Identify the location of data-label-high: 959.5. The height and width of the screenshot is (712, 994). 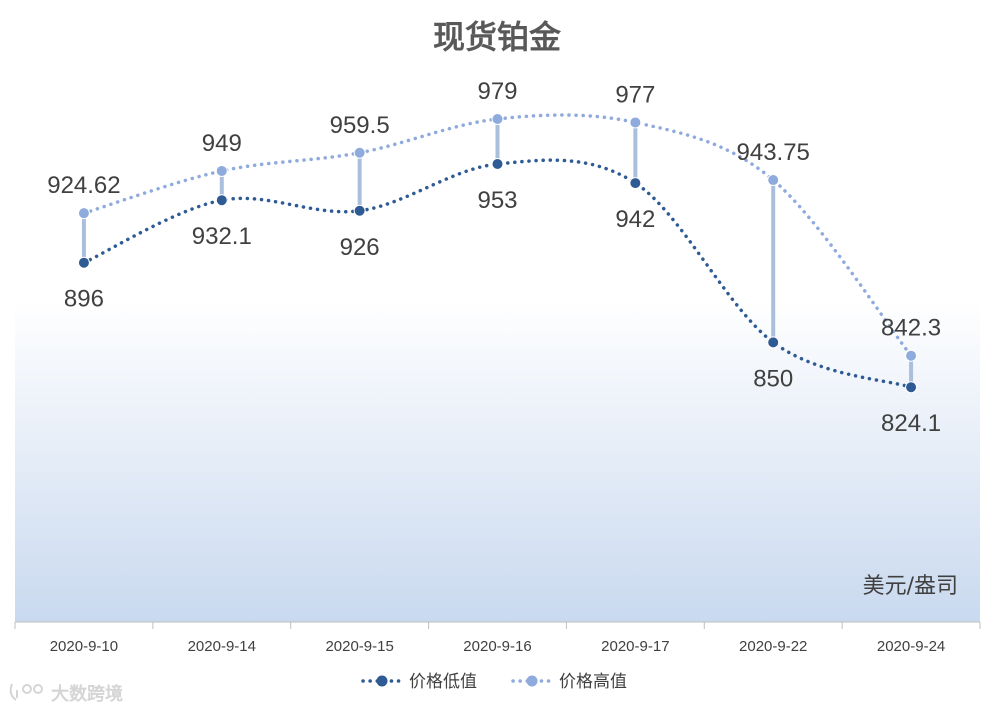
(360, 125).